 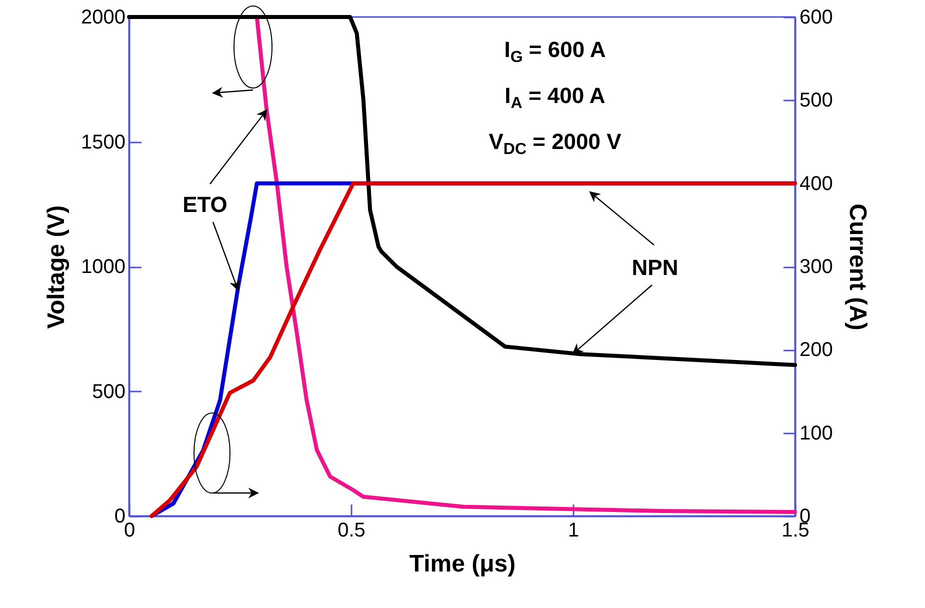 I want to click on y2-tick-label: 300, so click(x=816, y=267).